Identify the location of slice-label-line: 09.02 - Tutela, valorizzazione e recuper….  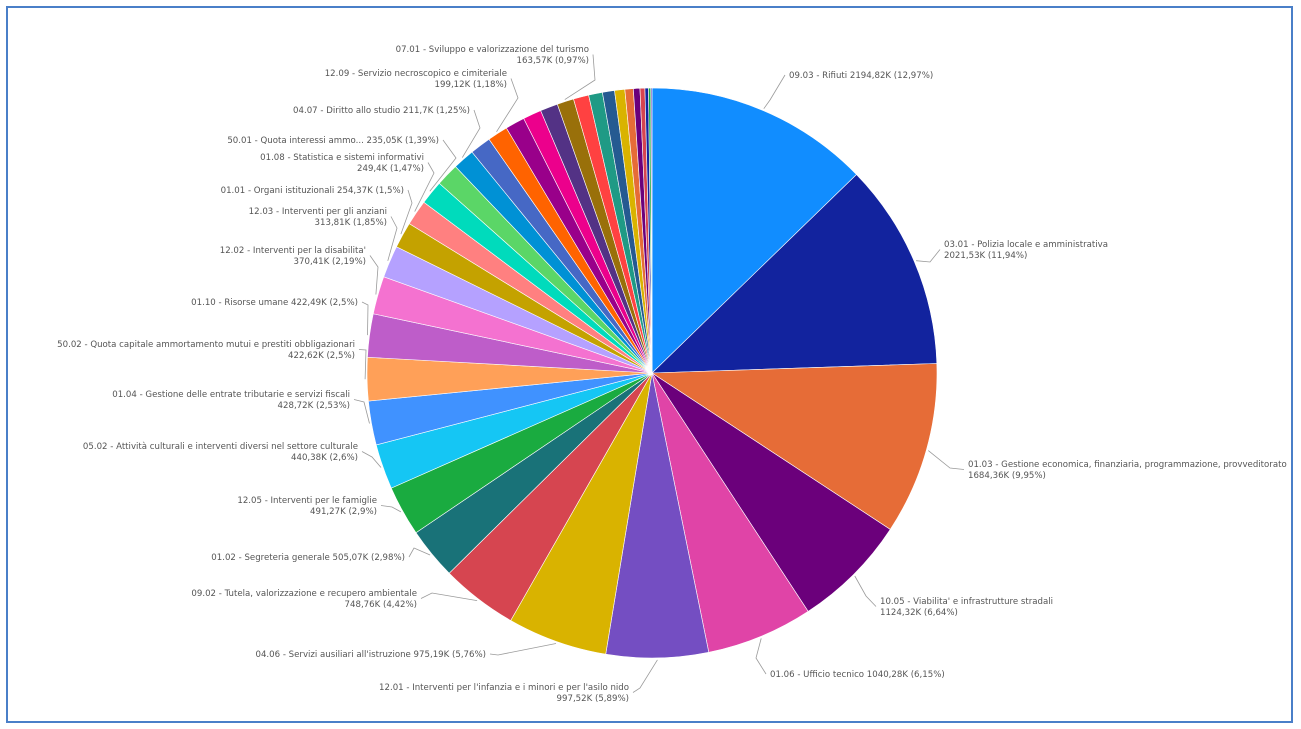
(304, 594).